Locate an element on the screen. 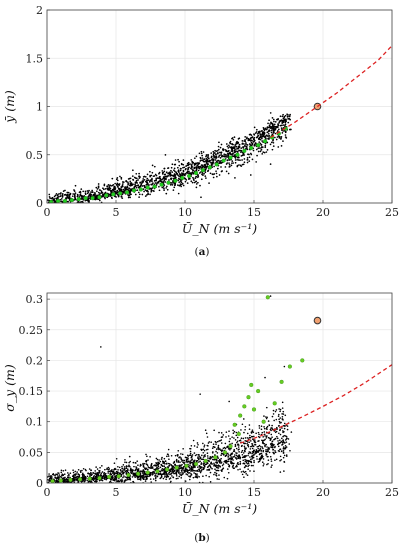  x-tick-label-a: 15 is located at coordinates (254, 212).